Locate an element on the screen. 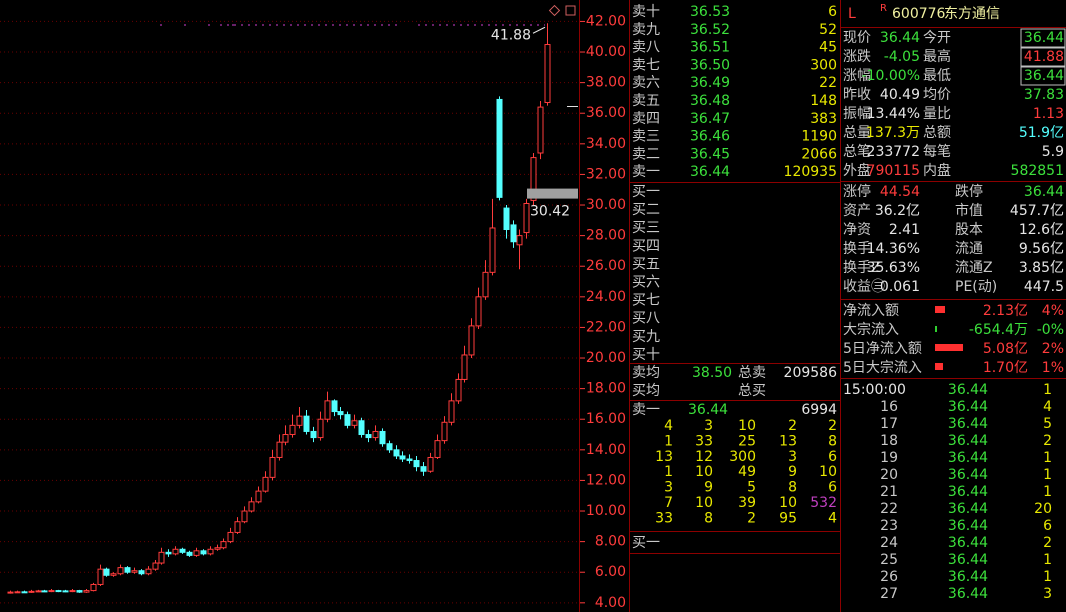  ask-label: 卖九 is located at coordinates (646, 30).